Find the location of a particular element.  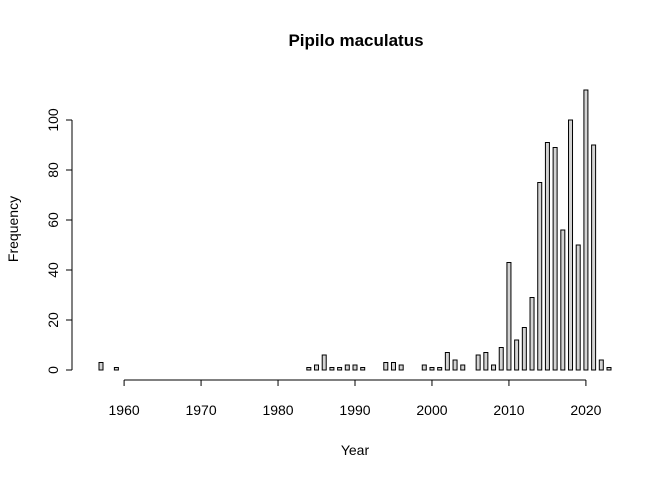

y-tick-label: 100 is located at coordinates (53, 120).